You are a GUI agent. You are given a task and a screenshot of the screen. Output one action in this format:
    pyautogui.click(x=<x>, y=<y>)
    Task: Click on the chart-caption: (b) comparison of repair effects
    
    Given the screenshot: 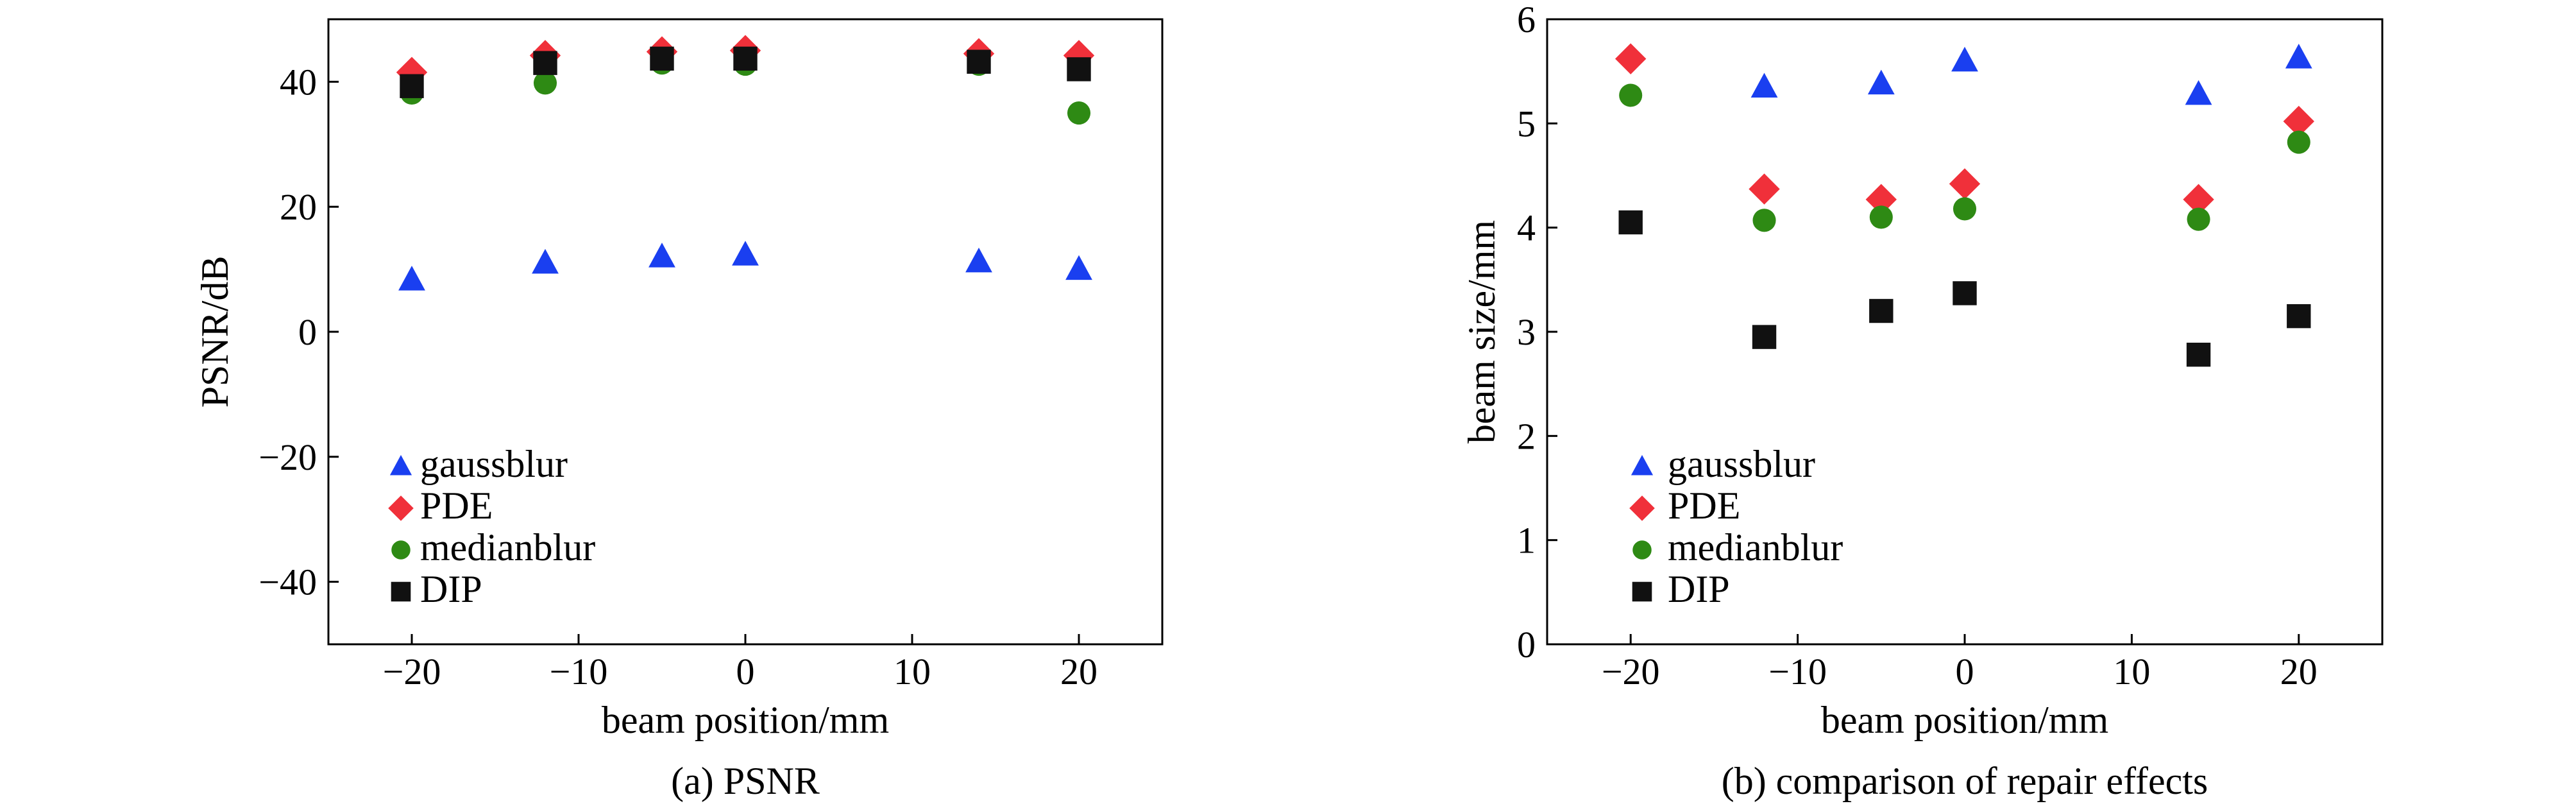 What is the action you would take?
    pyautogui.click(x=1965, y=781)
    